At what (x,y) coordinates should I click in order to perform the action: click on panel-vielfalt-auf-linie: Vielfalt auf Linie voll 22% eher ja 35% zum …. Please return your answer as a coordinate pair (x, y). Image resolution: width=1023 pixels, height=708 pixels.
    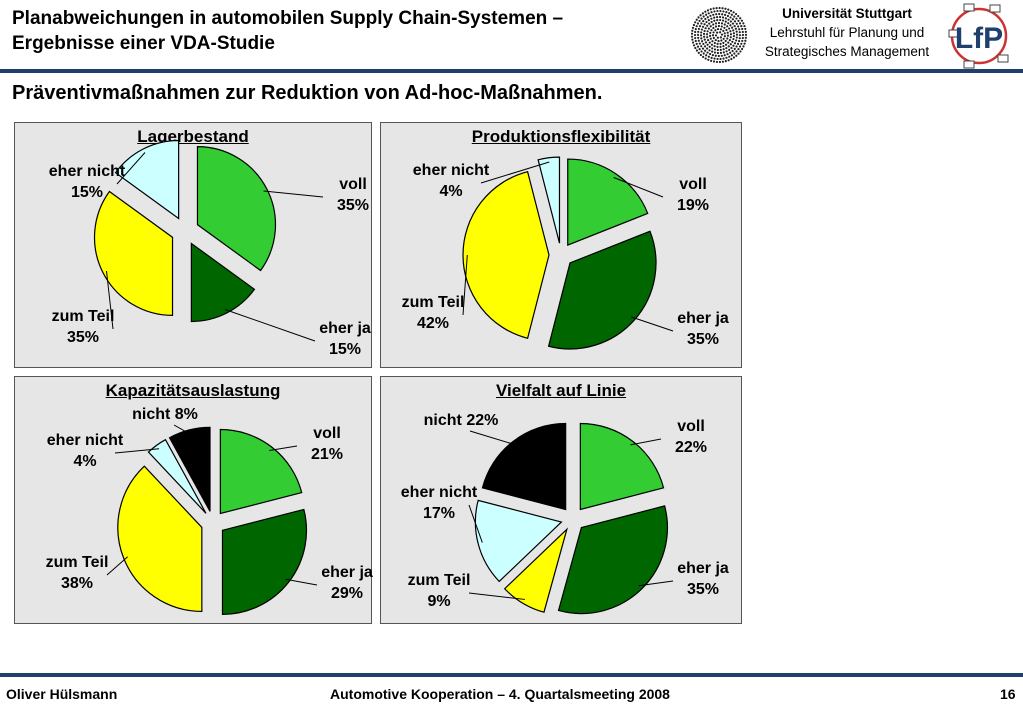
    Looking at the image, I should click on (561, 500).